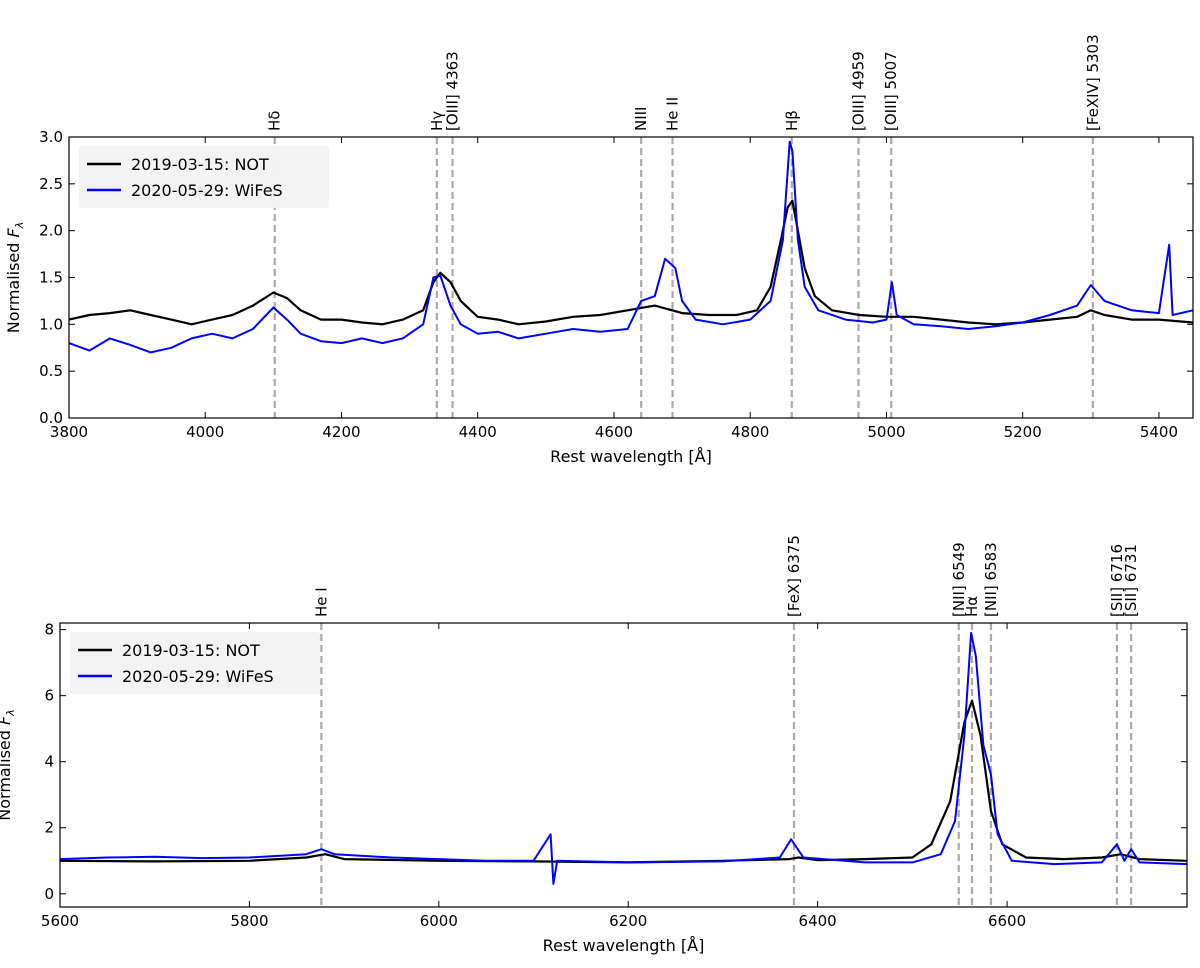 Image resolution: width=1200 pixels, height=968 pixels. Describe the element at coordinates (792, 120) in the screenshot. I see `emission-line-label: Hβ` at that location.